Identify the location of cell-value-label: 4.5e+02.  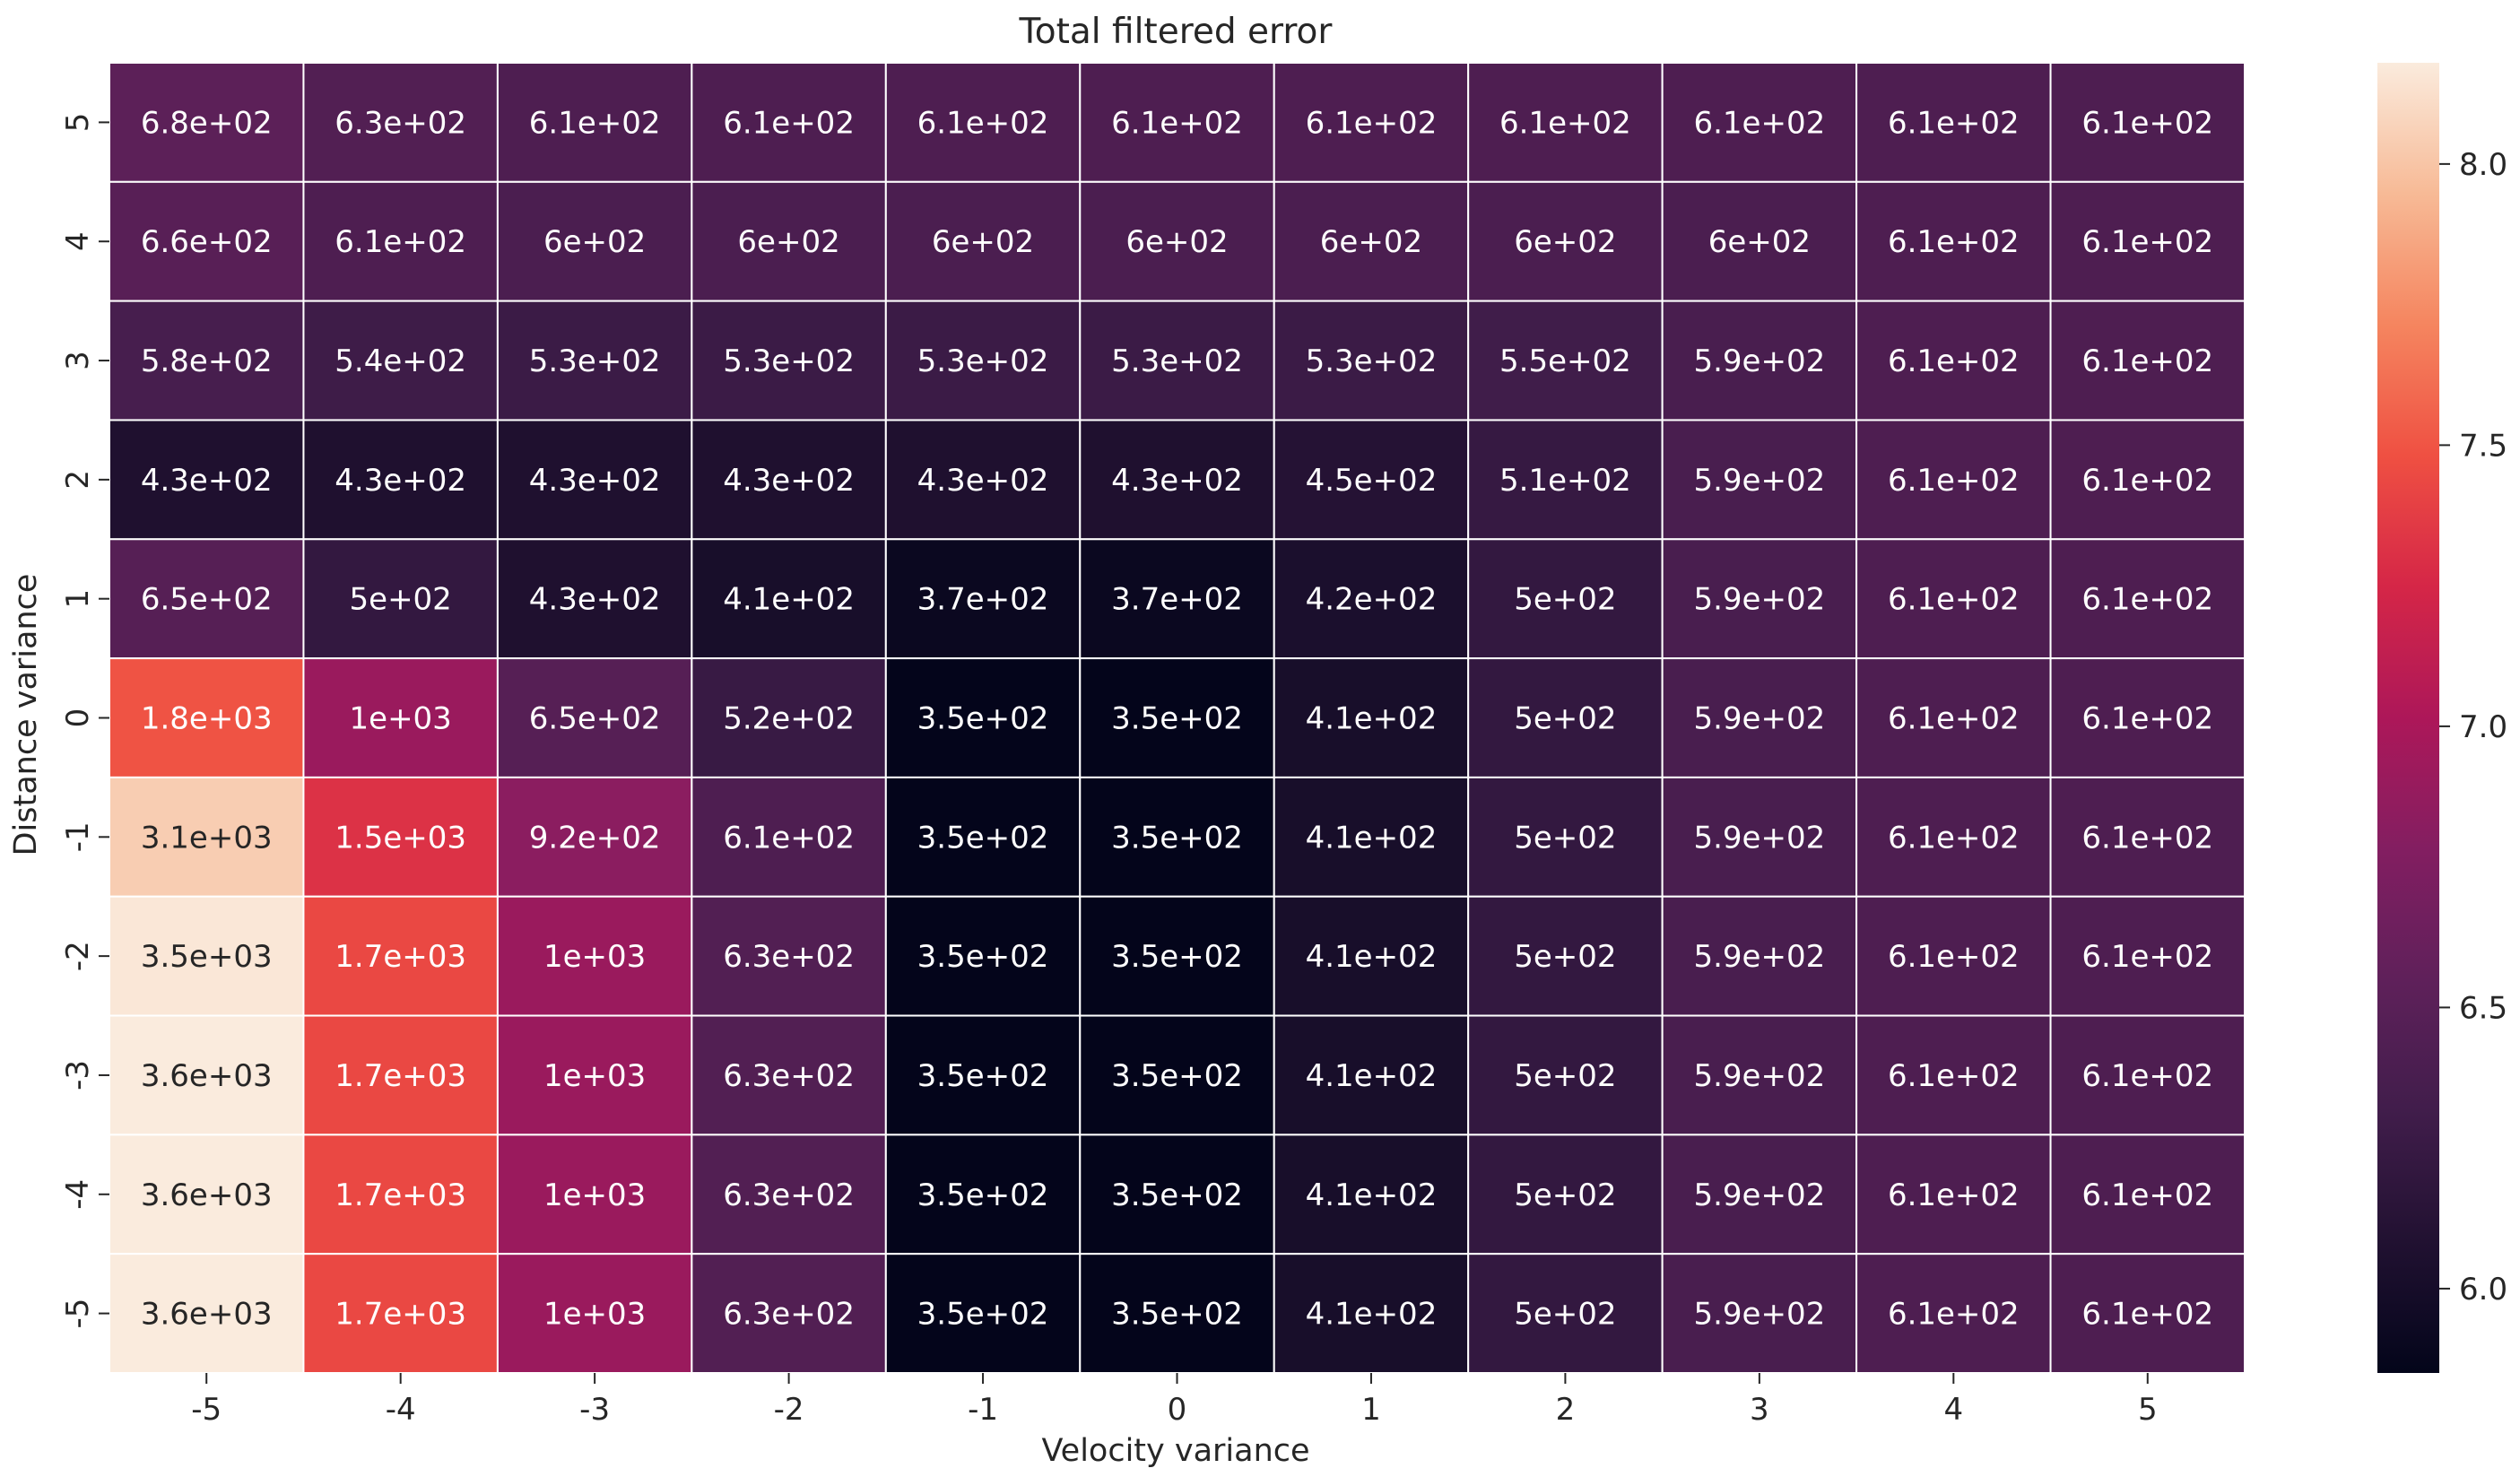
(1372, 481).